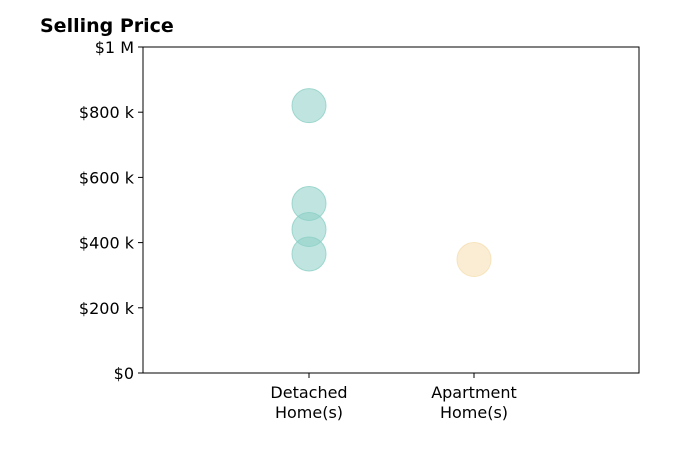  I want to click on y-tick-label: $200 k, so click(107, 308).